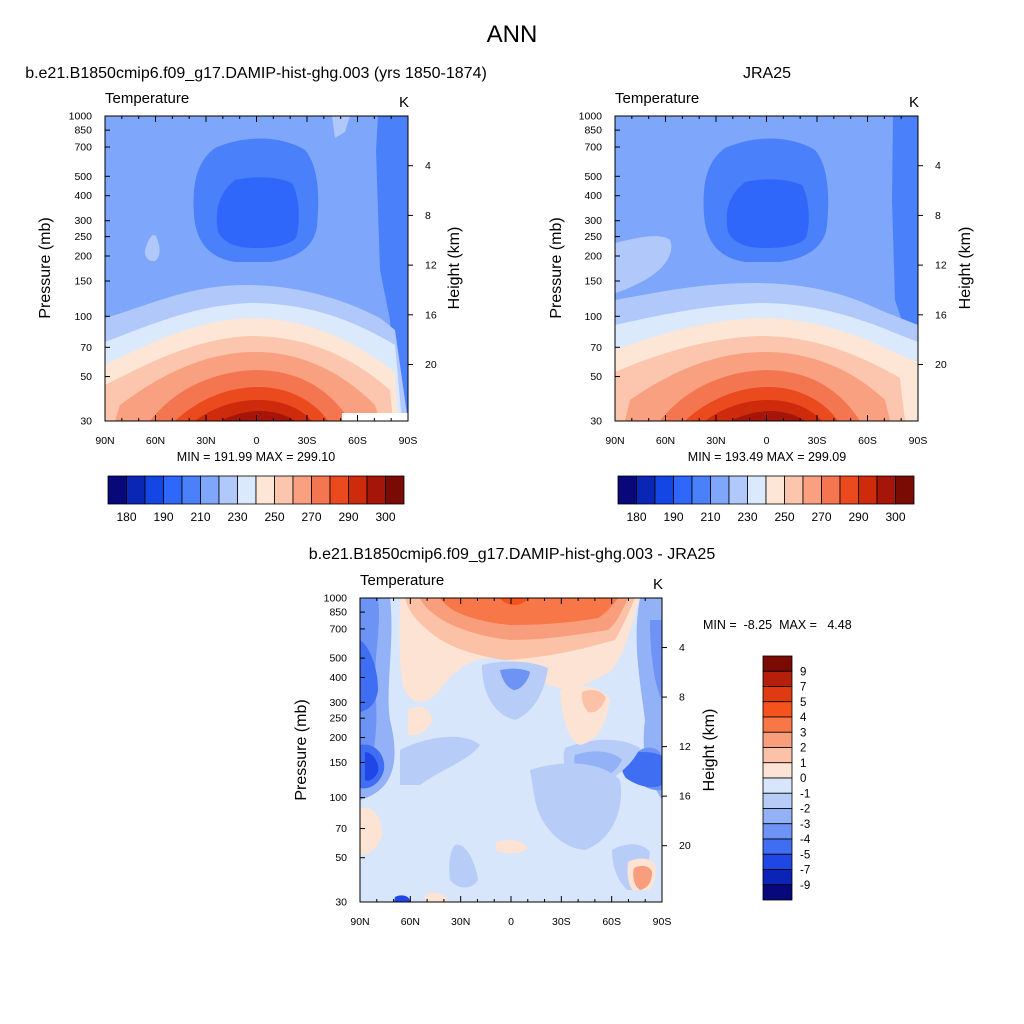 The height and width of the screenshot is (1024, 1024). I want to click on colorbar-label: 250, so click(274, 517).